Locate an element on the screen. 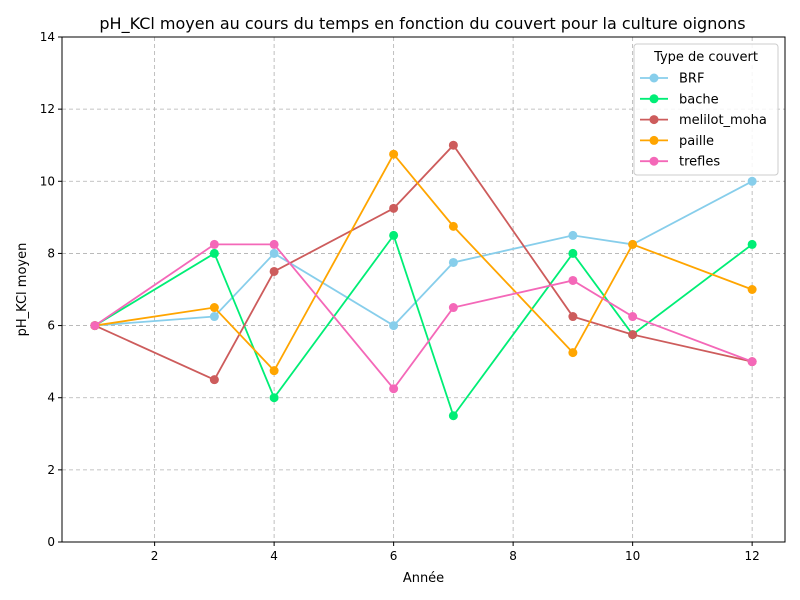 The height and width of the screenshot is (600, 800). legend-item: melilot_moha is located at coordinates (703, 120).